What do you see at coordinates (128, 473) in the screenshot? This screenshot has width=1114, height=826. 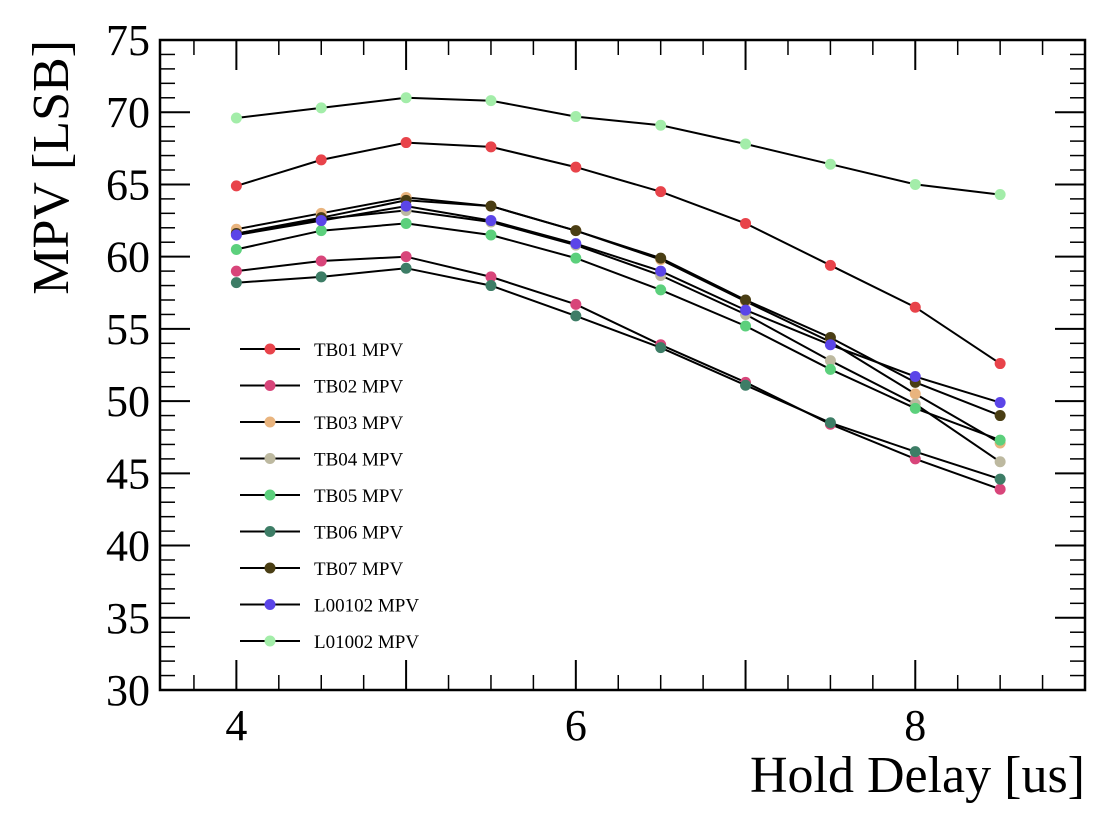 I see `y-tick-label: 45` at bounding box center [128, 473].